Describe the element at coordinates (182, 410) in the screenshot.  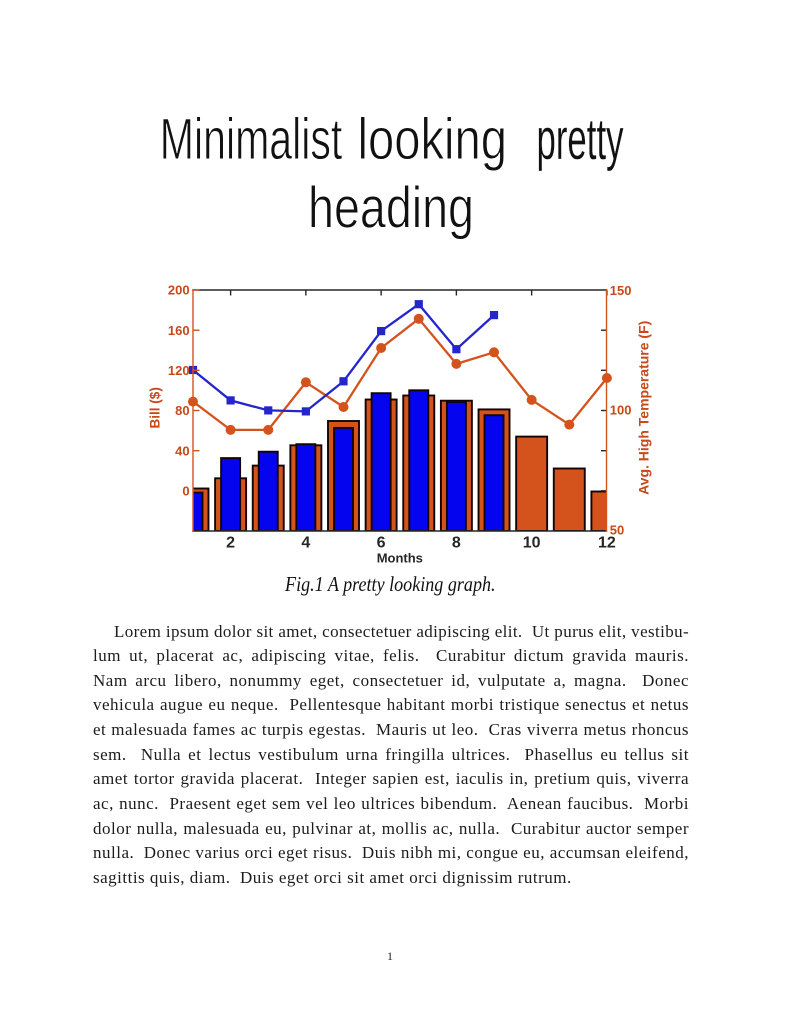
I see `svg-text: 80` at that location.